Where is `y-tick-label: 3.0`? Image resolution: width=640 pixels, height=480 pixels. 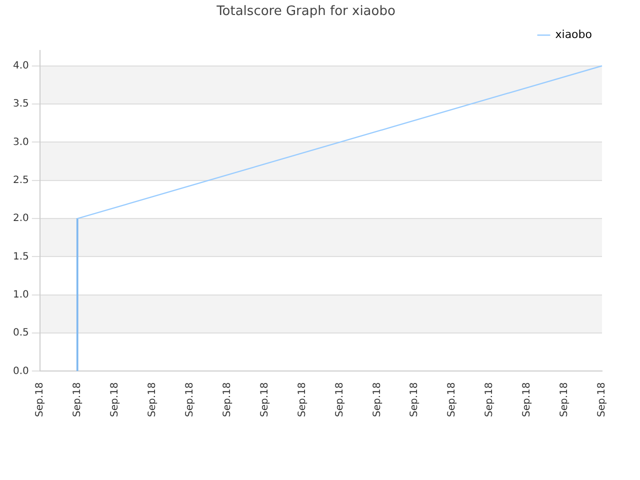
y-tick-label: 3.0 is located at coordinates (20, 142).